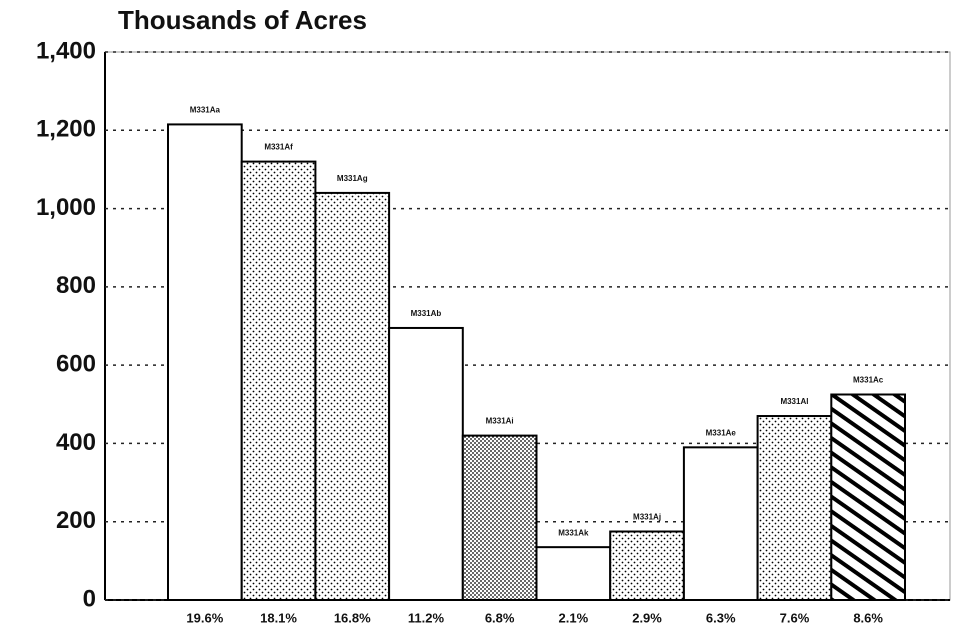 The width and height of the screenshot is (969, 631). I want to click on bar-label: M331Ag, so click(352, 178).